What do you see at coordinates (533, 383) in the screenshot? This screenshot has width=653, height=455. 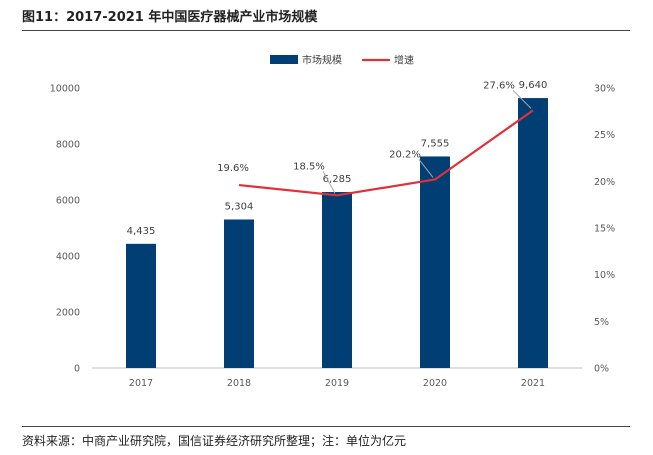 I see `x-tick-label: 2021` at bounding box center [533, 383].